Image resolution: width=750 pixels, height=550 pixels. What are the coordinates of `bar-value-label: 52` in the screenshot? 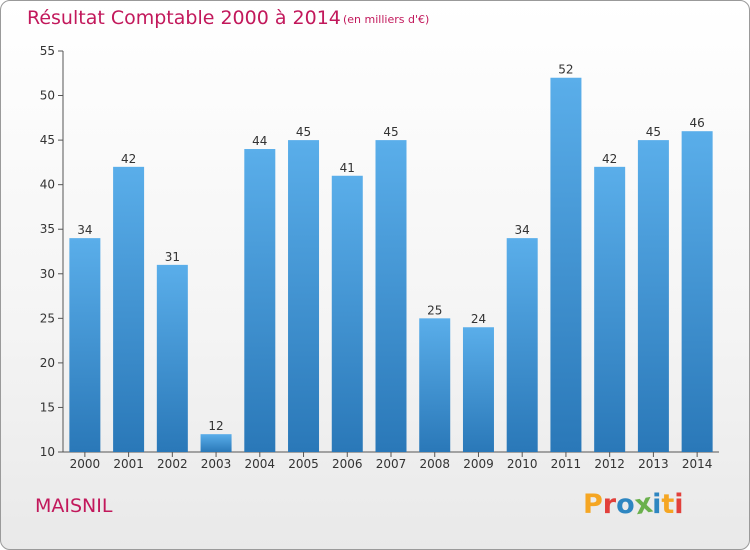 It's located at (565, 70).